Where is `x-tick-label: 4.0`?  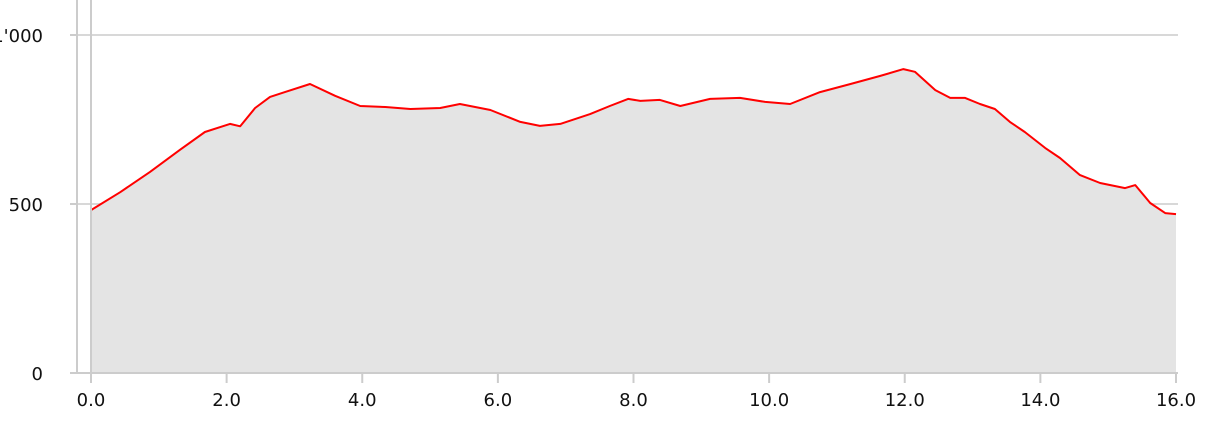
x-tick-label: 4.0 is located at coordinates (362, 400).